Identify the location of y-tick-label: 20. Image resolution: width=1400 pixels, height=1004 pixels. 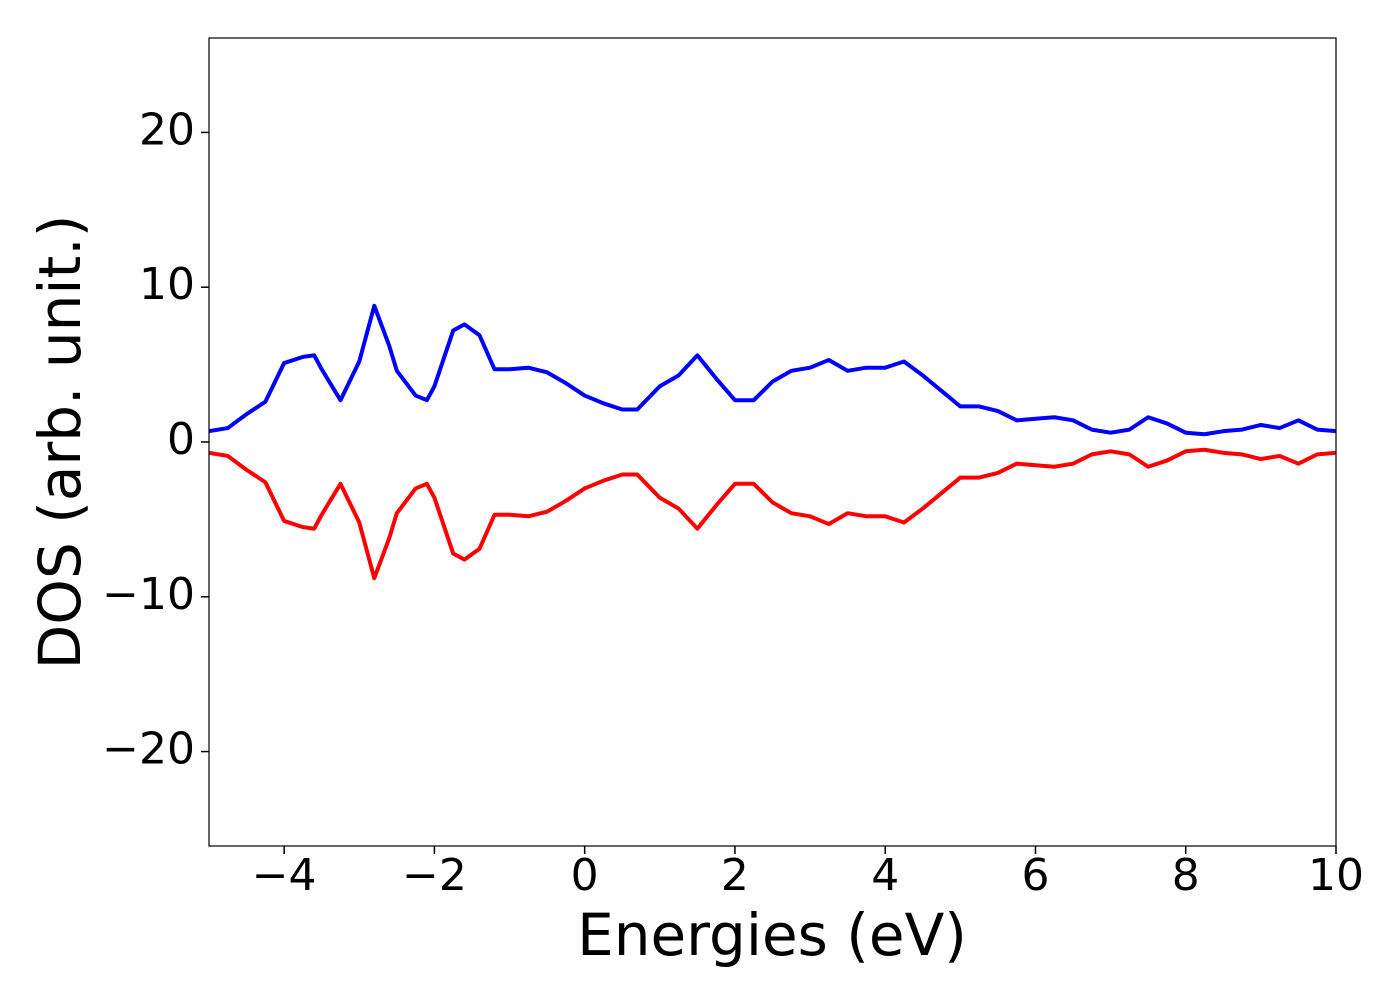
(167, 129).